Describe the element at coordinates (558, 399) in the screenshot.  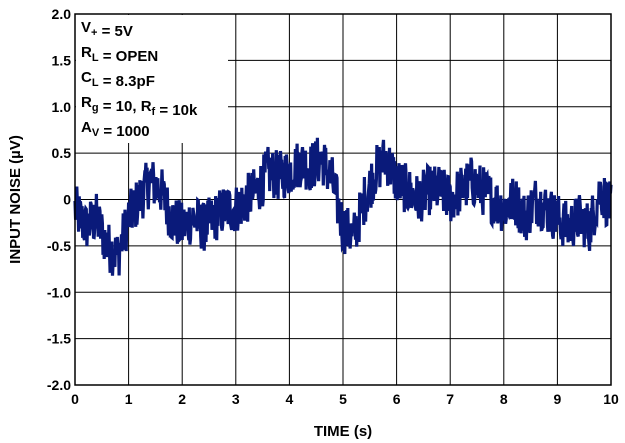
I see `x-tick-label: 9` at that location.